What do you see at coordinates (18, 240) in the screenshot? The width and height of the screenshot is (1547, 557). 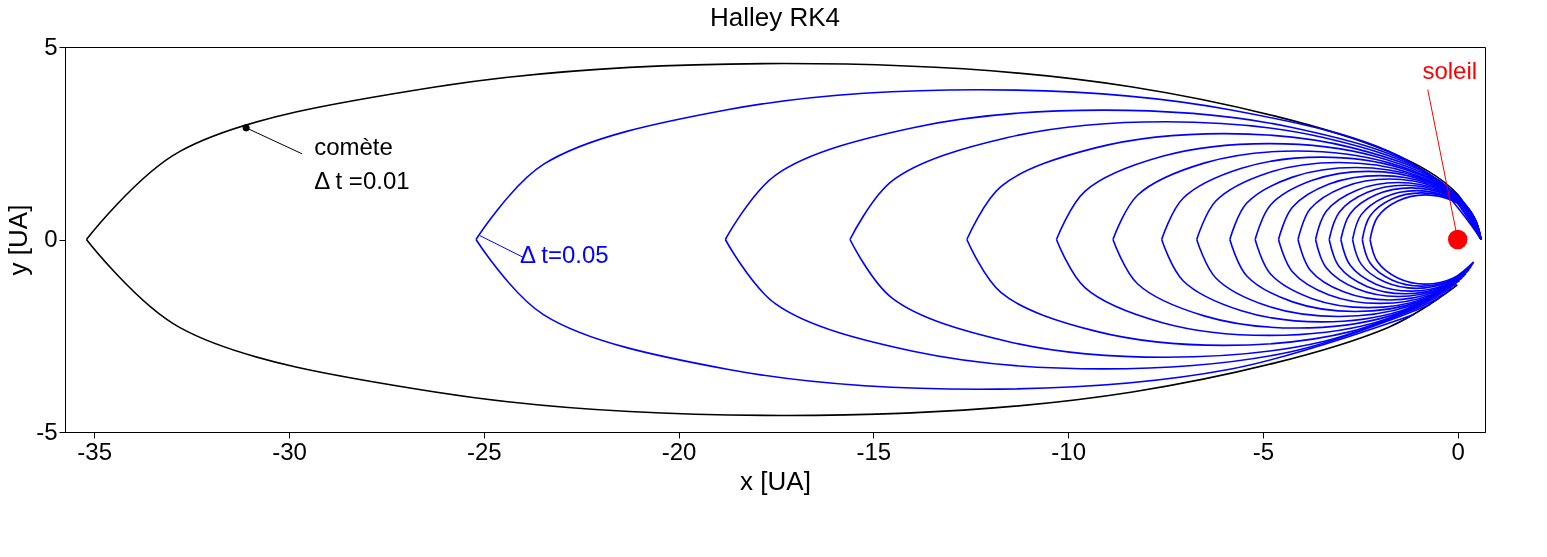 I see `y-axis-title: y [UA]` at bounding box center [18, 240].